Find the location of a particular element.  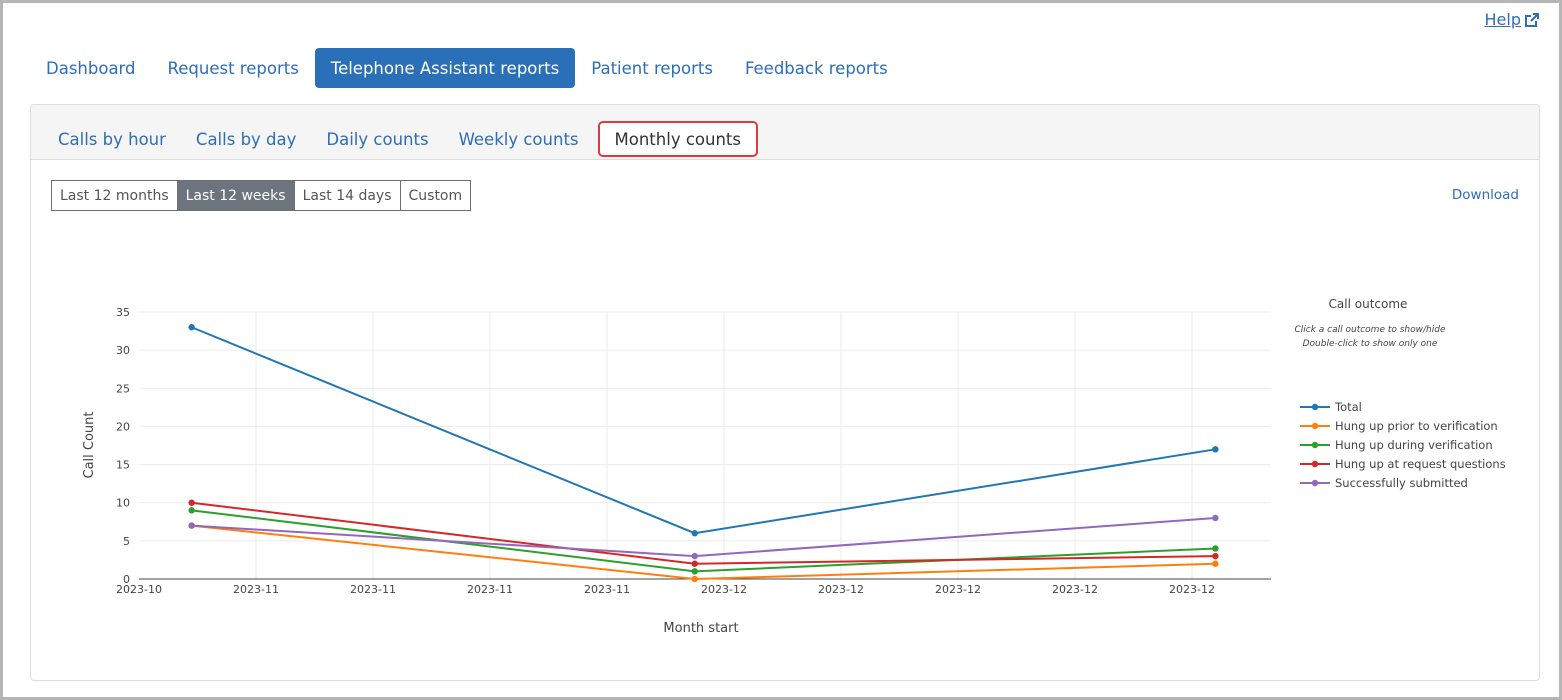

help-label: Help is located at coordinates (1502, 19).